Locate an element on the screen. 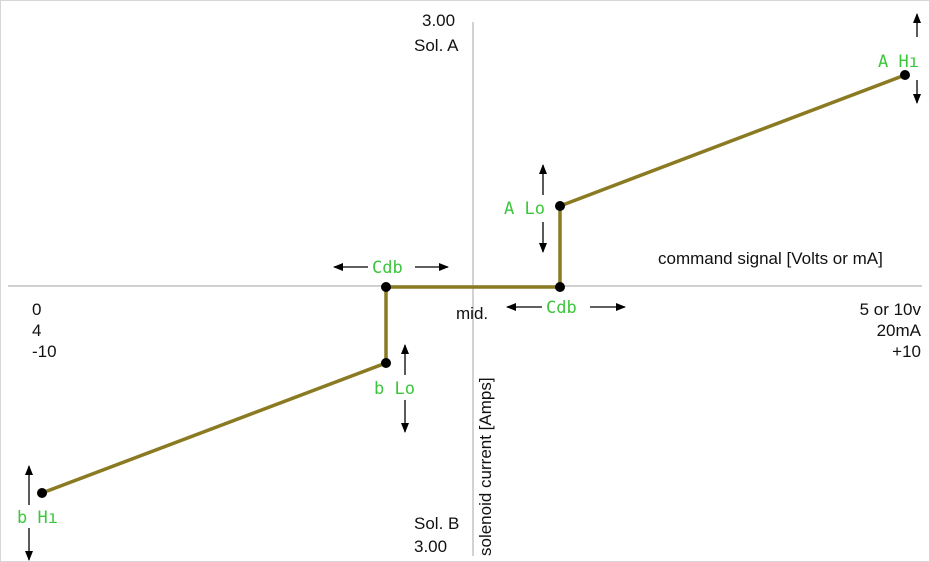 The width and height of the screenshot is (930, 562). x-left-line-1: 0 is located at coordinates (36, 309).